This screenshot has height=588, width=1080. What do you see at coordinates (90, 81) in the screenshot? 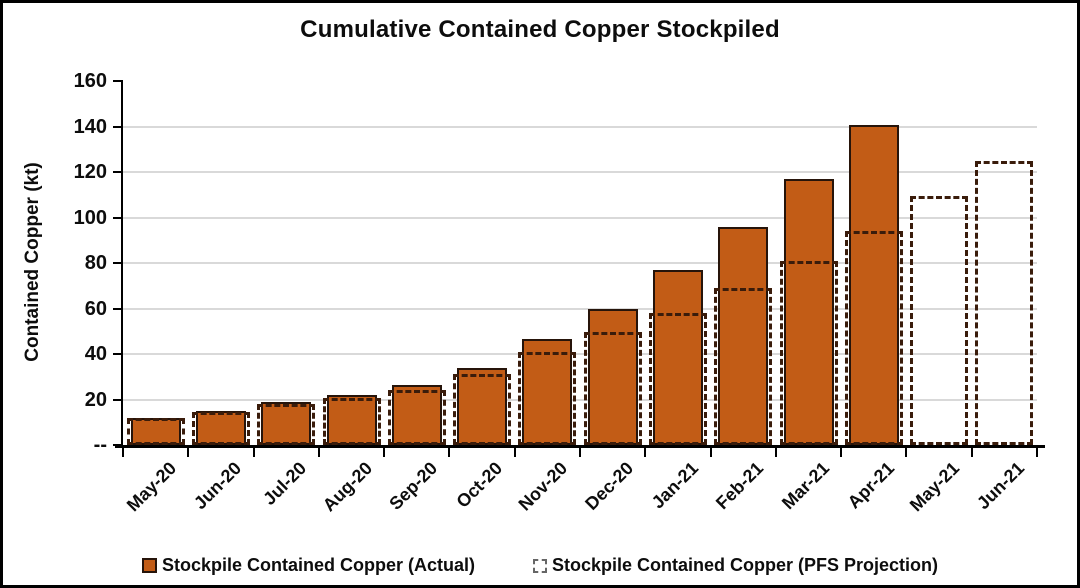
I see `y-tick-label: 160` at bounding box center [90, 81].